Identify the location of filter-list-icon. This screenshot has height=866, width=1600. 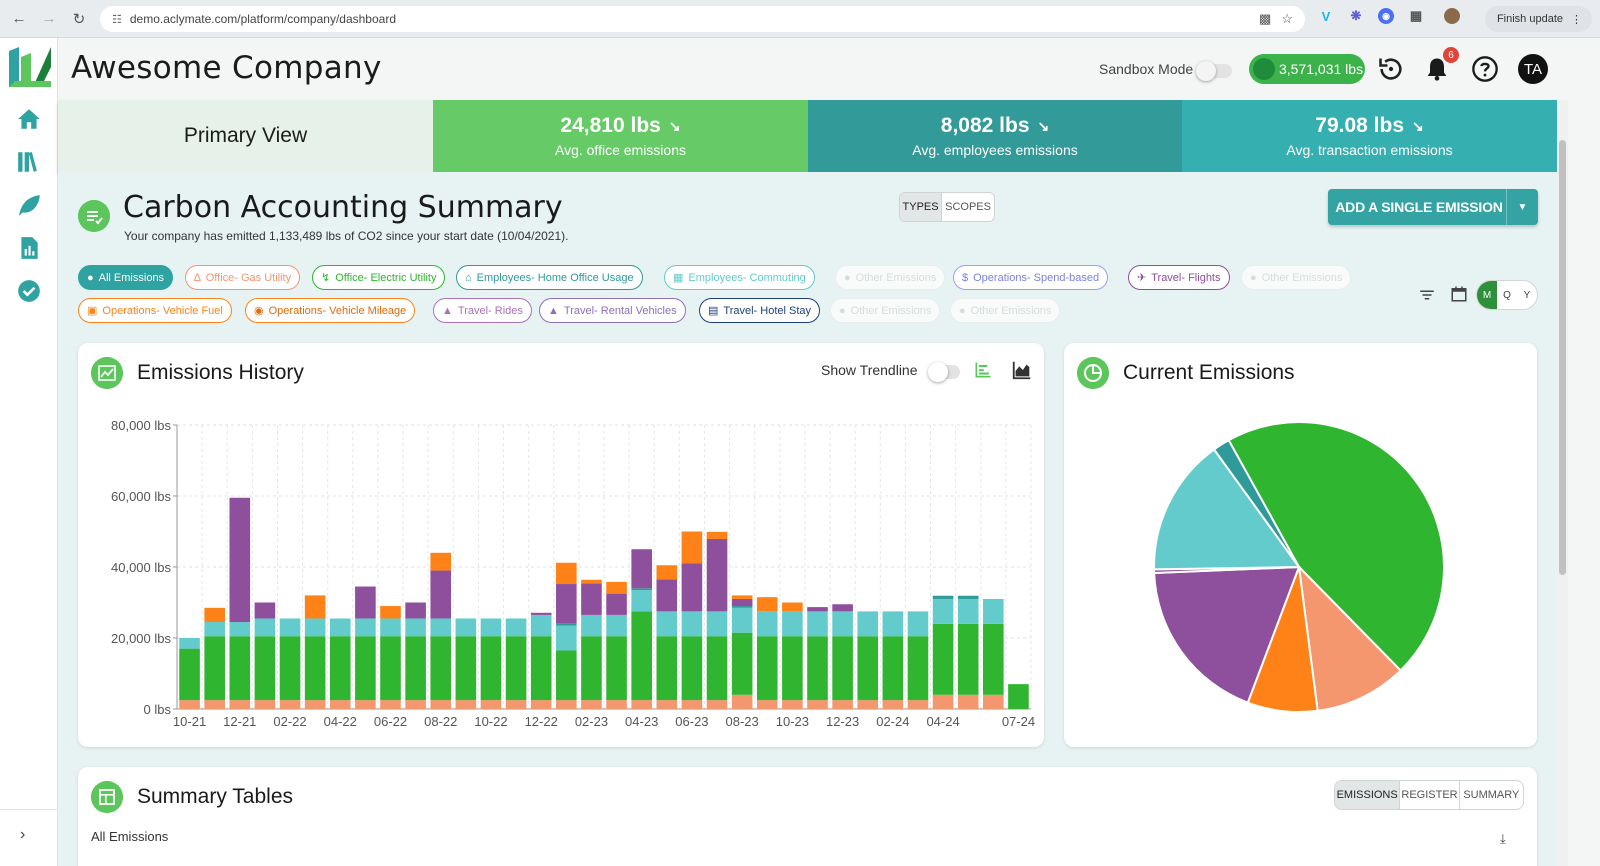
(1427, 295).